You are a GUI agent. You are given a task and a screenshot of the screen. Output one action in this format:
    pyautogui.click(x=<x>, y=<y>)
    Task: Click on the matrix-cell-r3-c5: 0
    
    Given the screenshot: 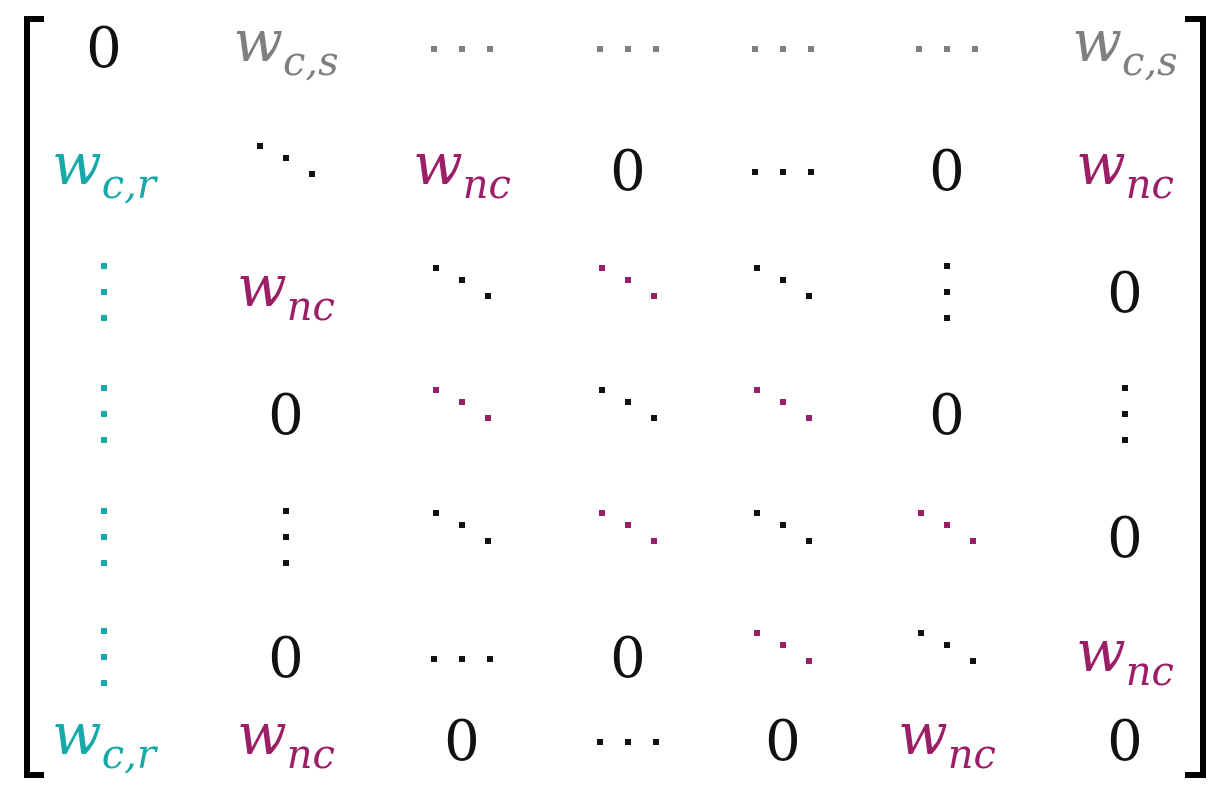 What is the action you would take?
    pyautogui.click(x=947, y=415)
    